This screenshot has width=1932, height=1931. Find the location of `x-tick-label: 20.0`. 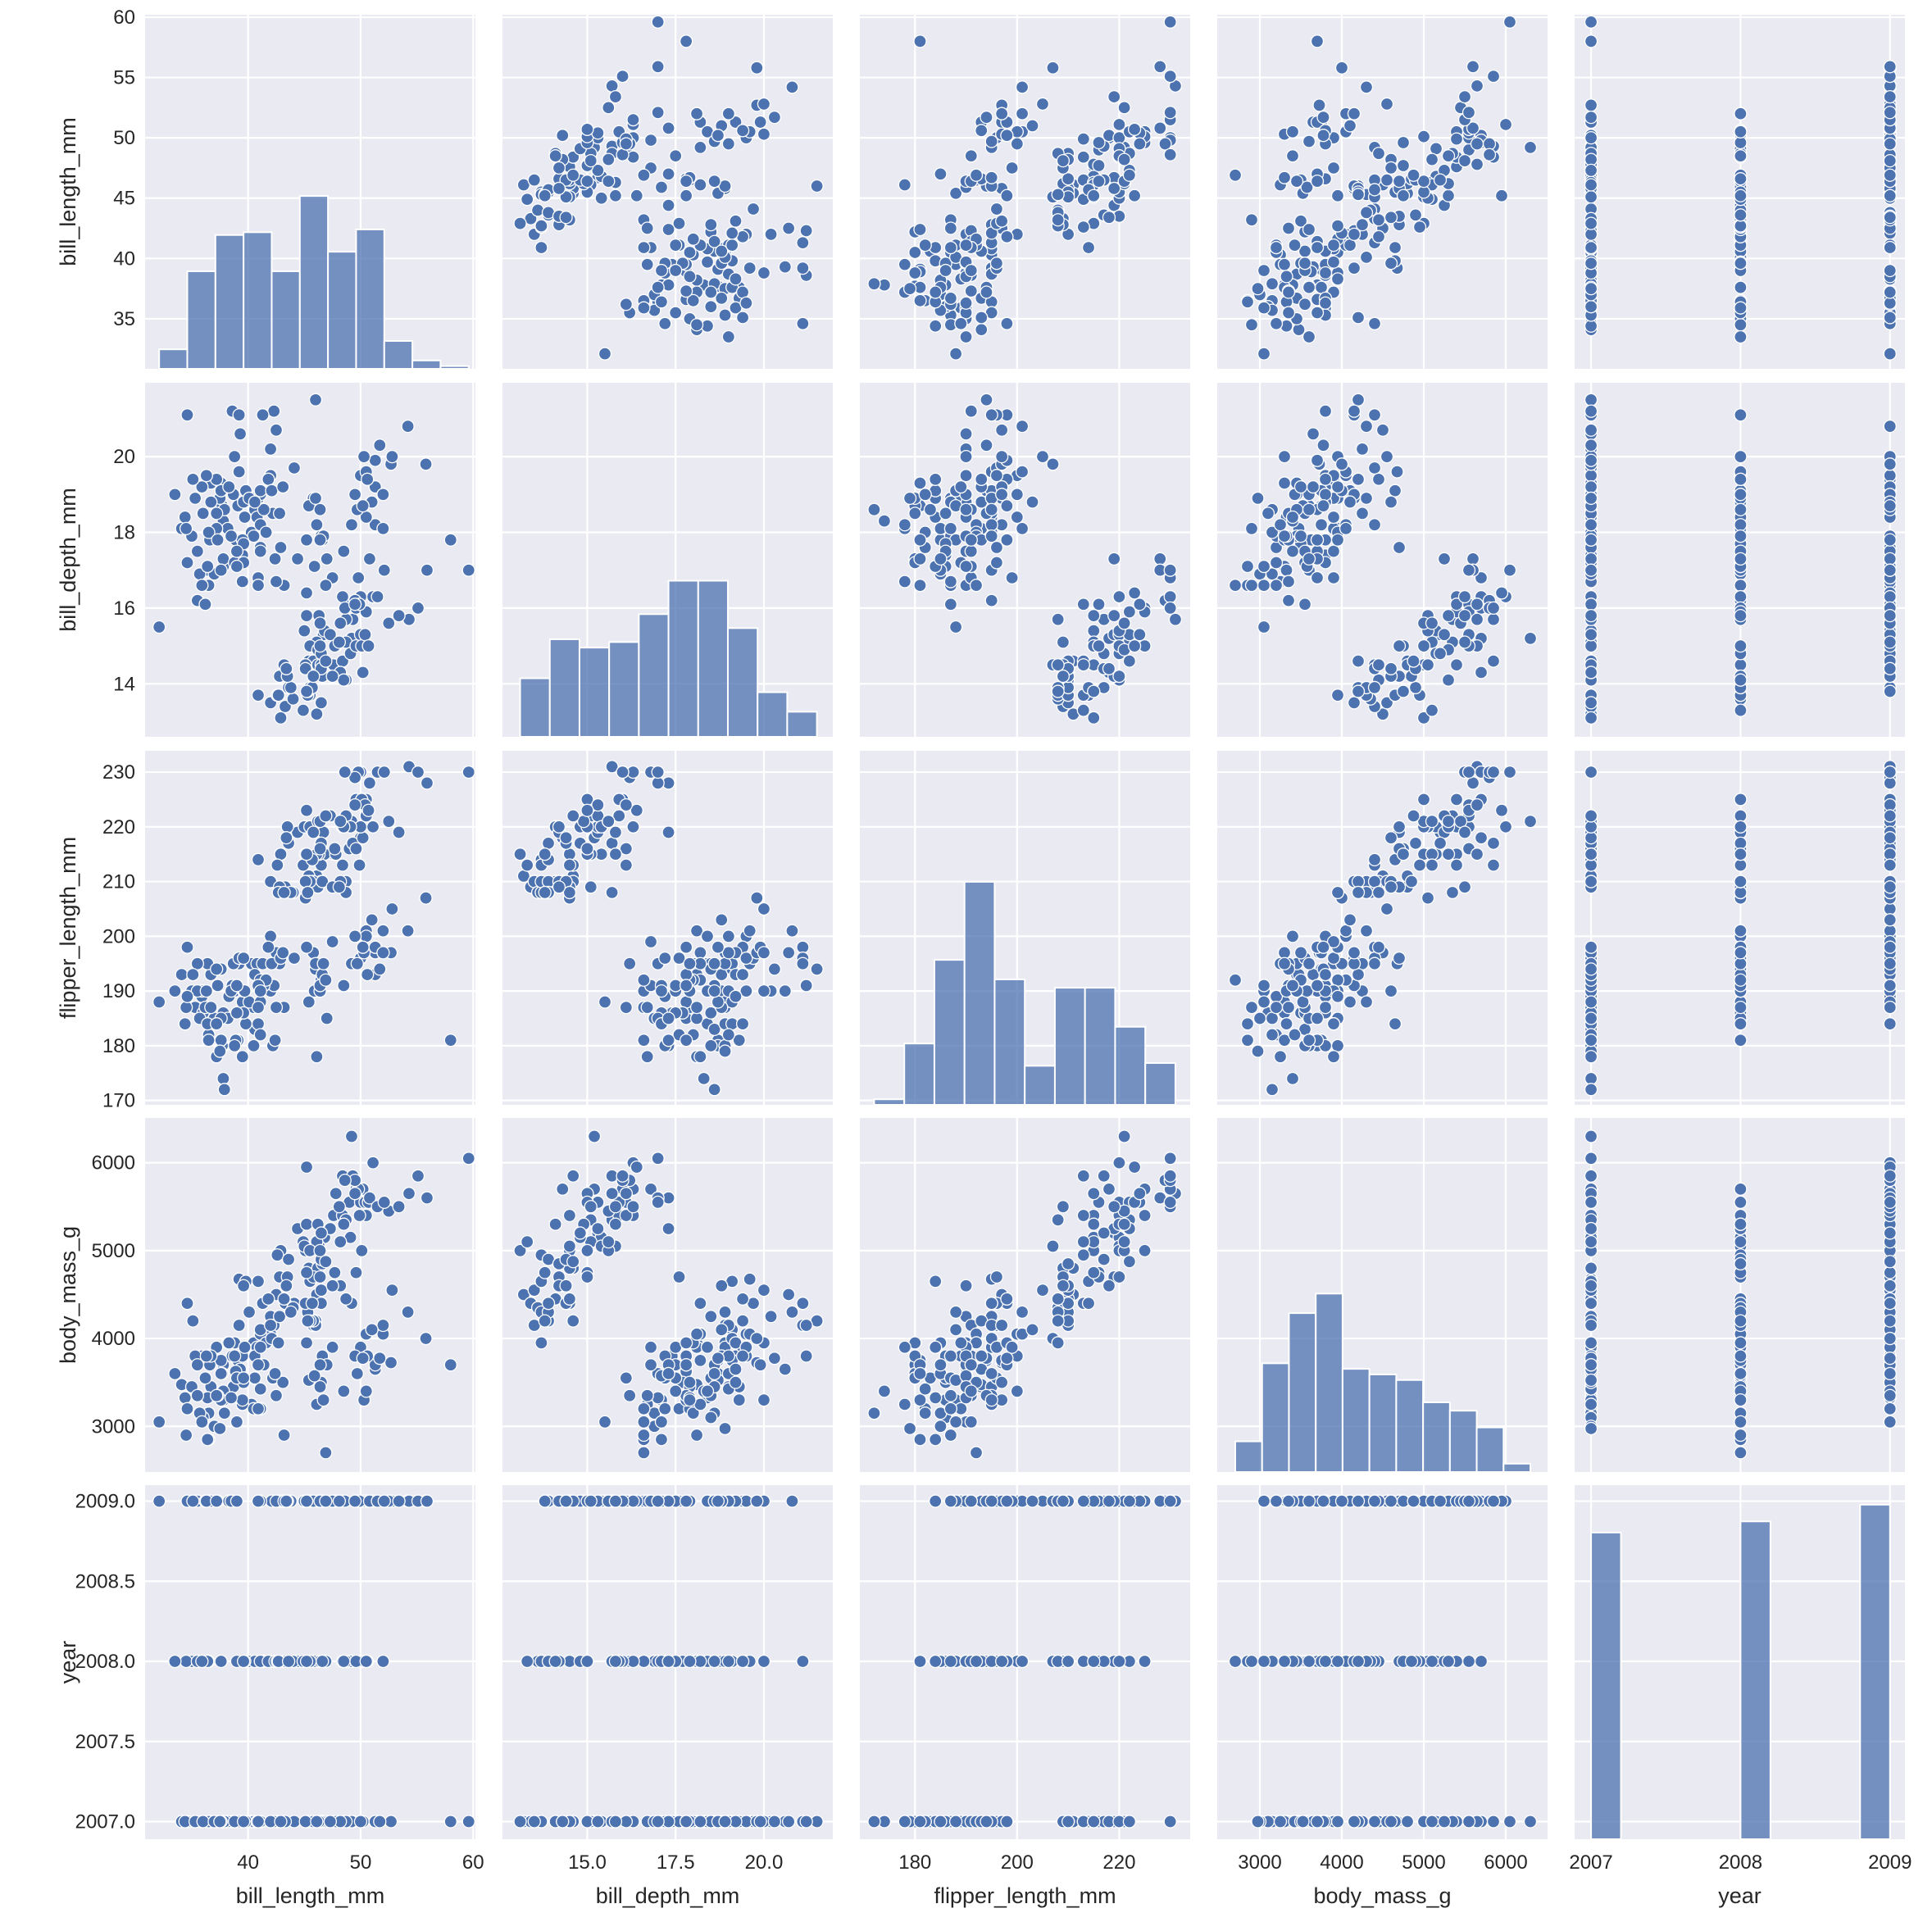

x-tick-label: 20.0 is located at coordinates (764, 1863).